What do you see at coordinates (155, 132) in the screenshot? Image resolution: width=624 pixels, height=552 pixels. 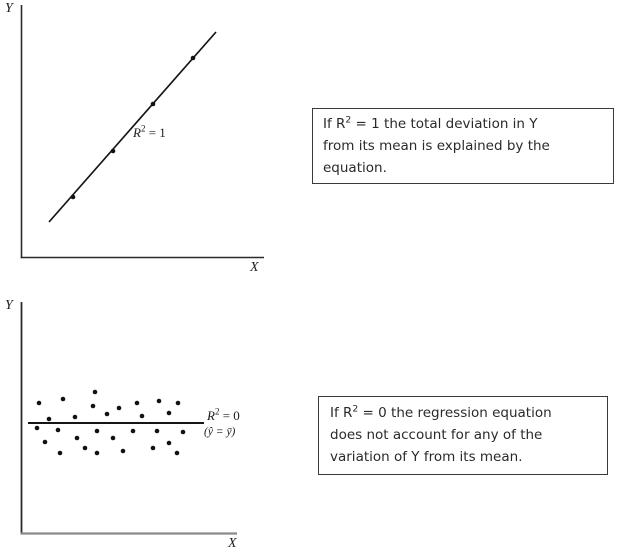 I see `equals-value: = 1` at bounding box center [155, 132].